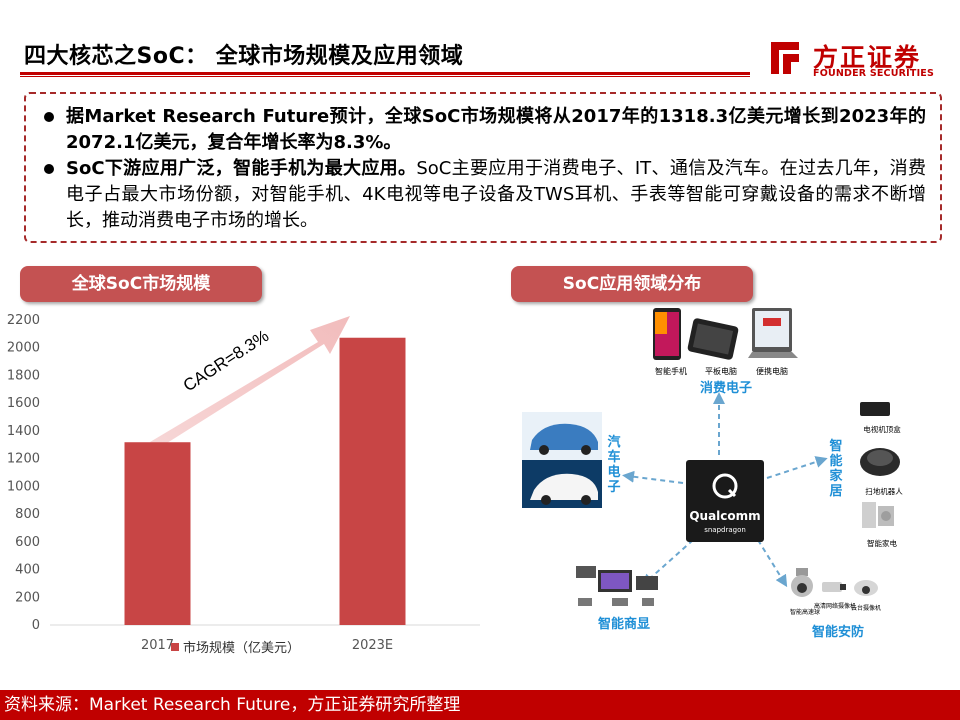 This screenshot has width=960, height=720. What do you see at coordinates (23, 486) in the screenshot?
I see `y-tick-label: 1000` at bounding box center [23, 486].